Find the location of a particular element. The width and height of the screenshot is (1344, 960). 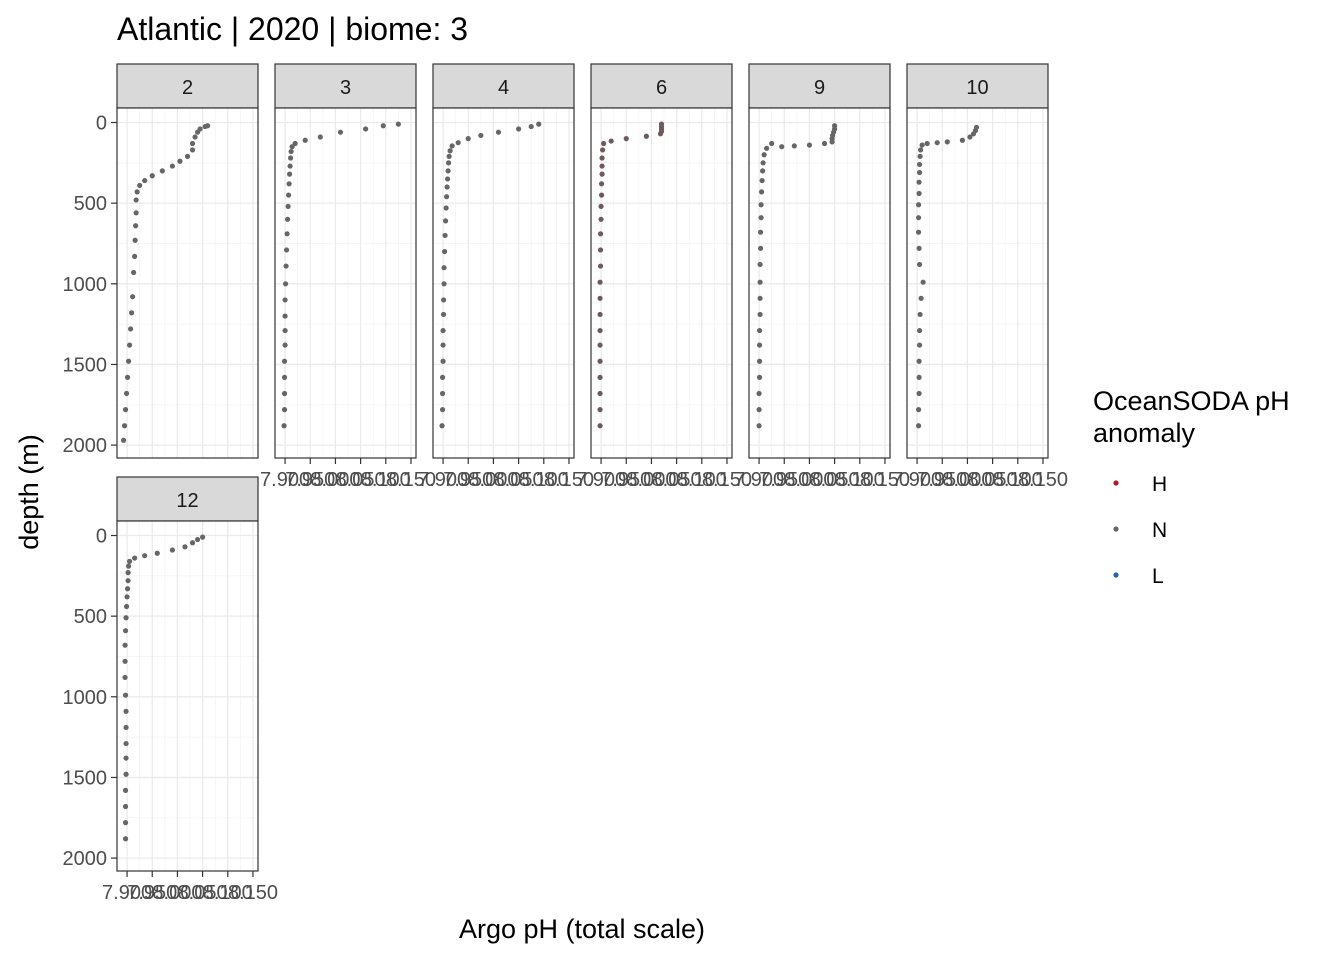

legend-label: L is located at coordinates (1158, 576).